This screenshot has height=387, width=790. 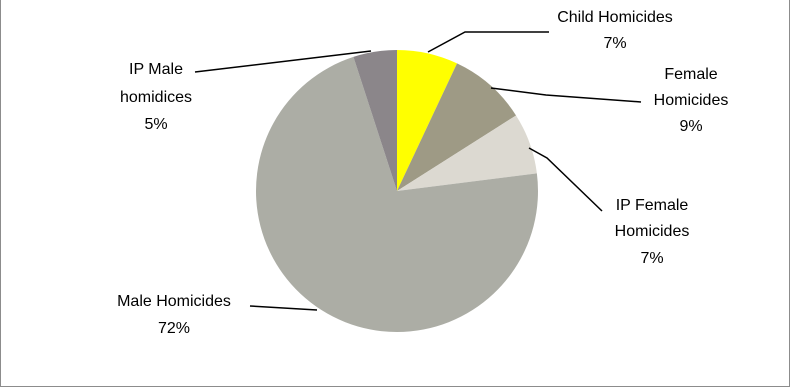 What do you see at coordinates (652, 231) in the screenshot?
I see `label-ip-female-line2: Homicides` at bounding box center [652, 231].